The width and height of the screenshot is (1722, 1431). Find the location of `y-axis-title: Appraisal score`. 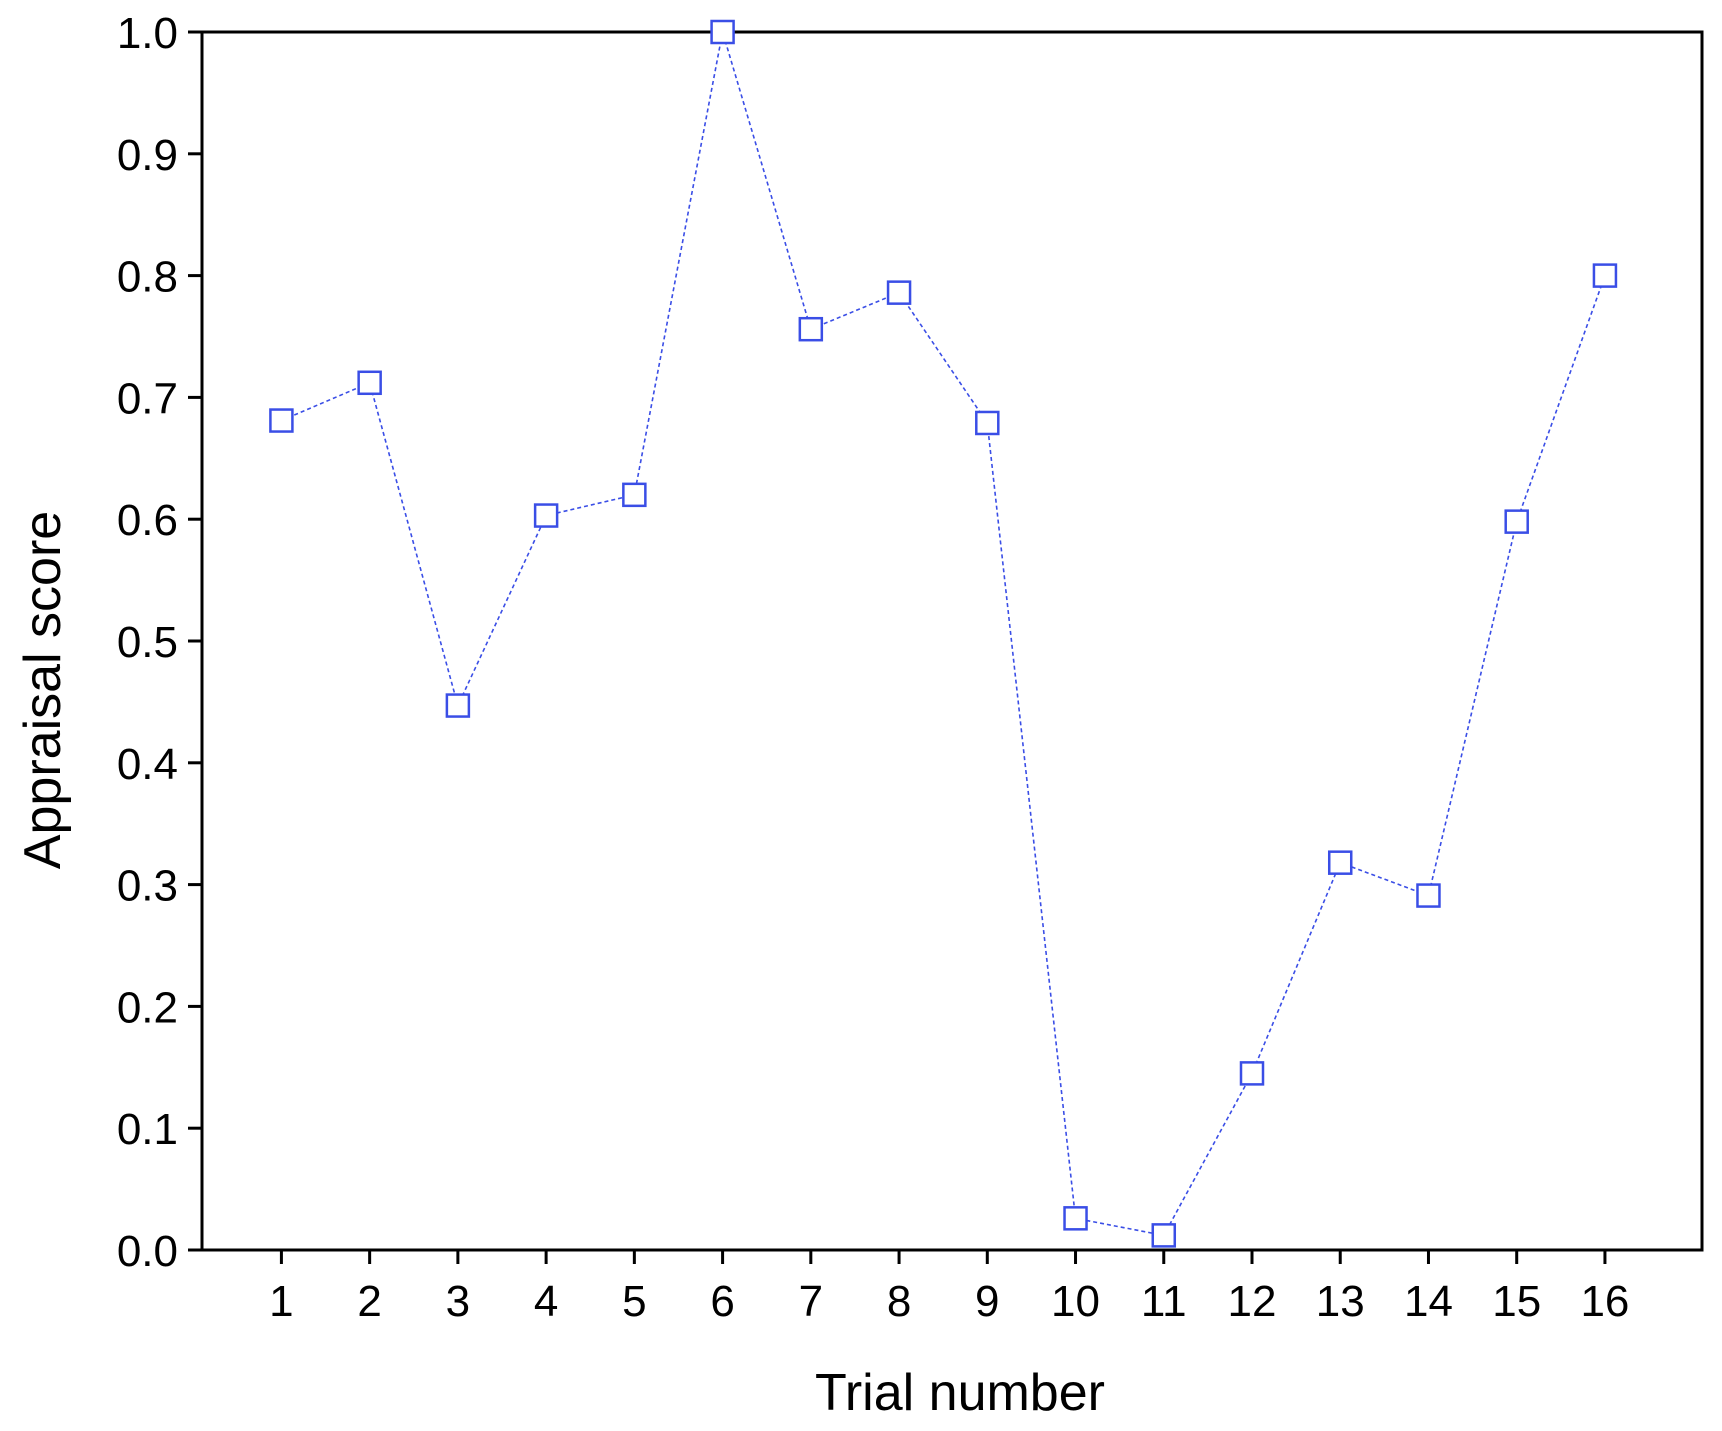

y-axis-title: Appraisal score is located at coordinates (43, 690).